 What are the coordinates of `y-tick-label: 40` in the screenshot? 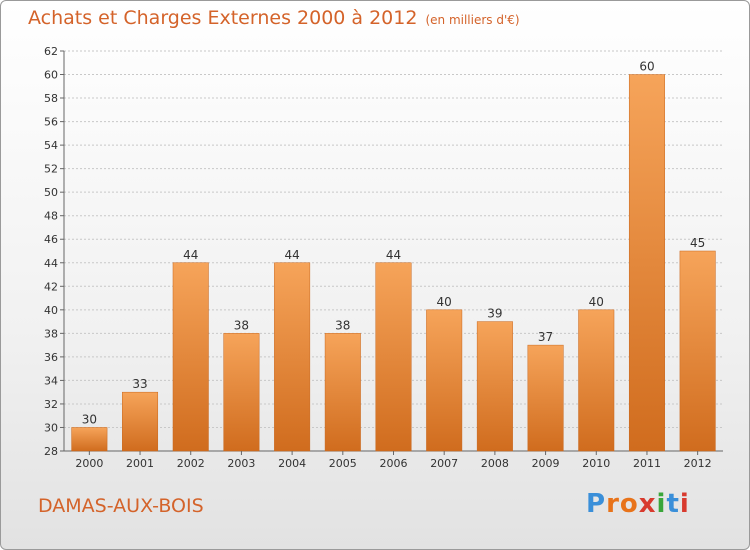 It's located at (51, 310).